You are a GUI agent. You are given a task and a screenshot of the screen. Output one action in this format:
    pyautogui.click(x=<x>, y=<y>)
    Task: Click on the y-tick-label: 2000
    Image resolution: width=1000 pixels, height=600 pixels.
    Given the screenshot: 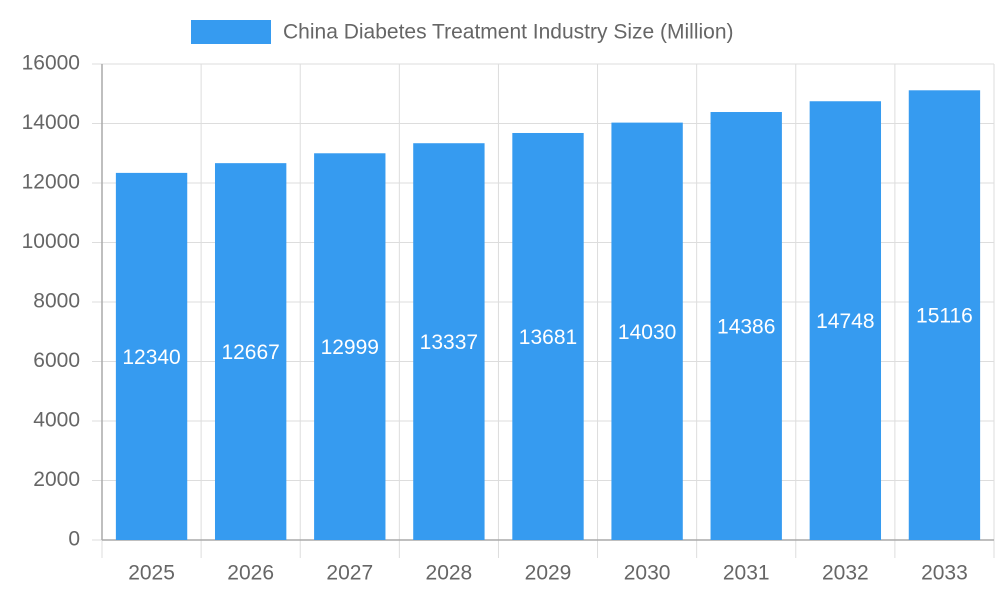 What is the action you would take?
    pyautogui.click(x=56, y=479)
    